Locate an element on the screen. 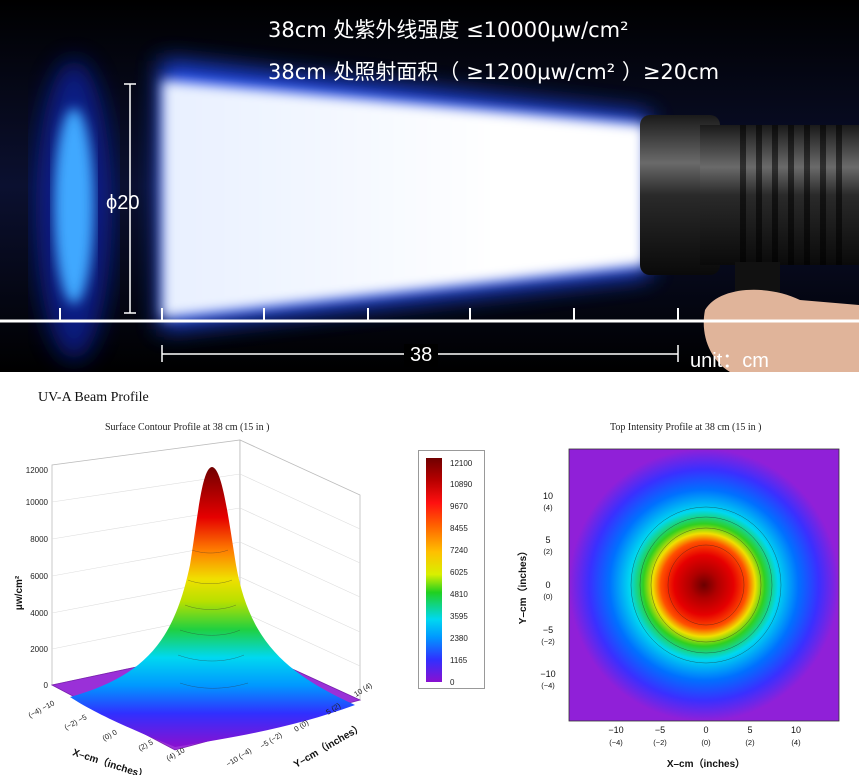 Image resolution: width=859 pixels, height=775 pixels. y-tick: −5 is located at coordinates (548, 630).